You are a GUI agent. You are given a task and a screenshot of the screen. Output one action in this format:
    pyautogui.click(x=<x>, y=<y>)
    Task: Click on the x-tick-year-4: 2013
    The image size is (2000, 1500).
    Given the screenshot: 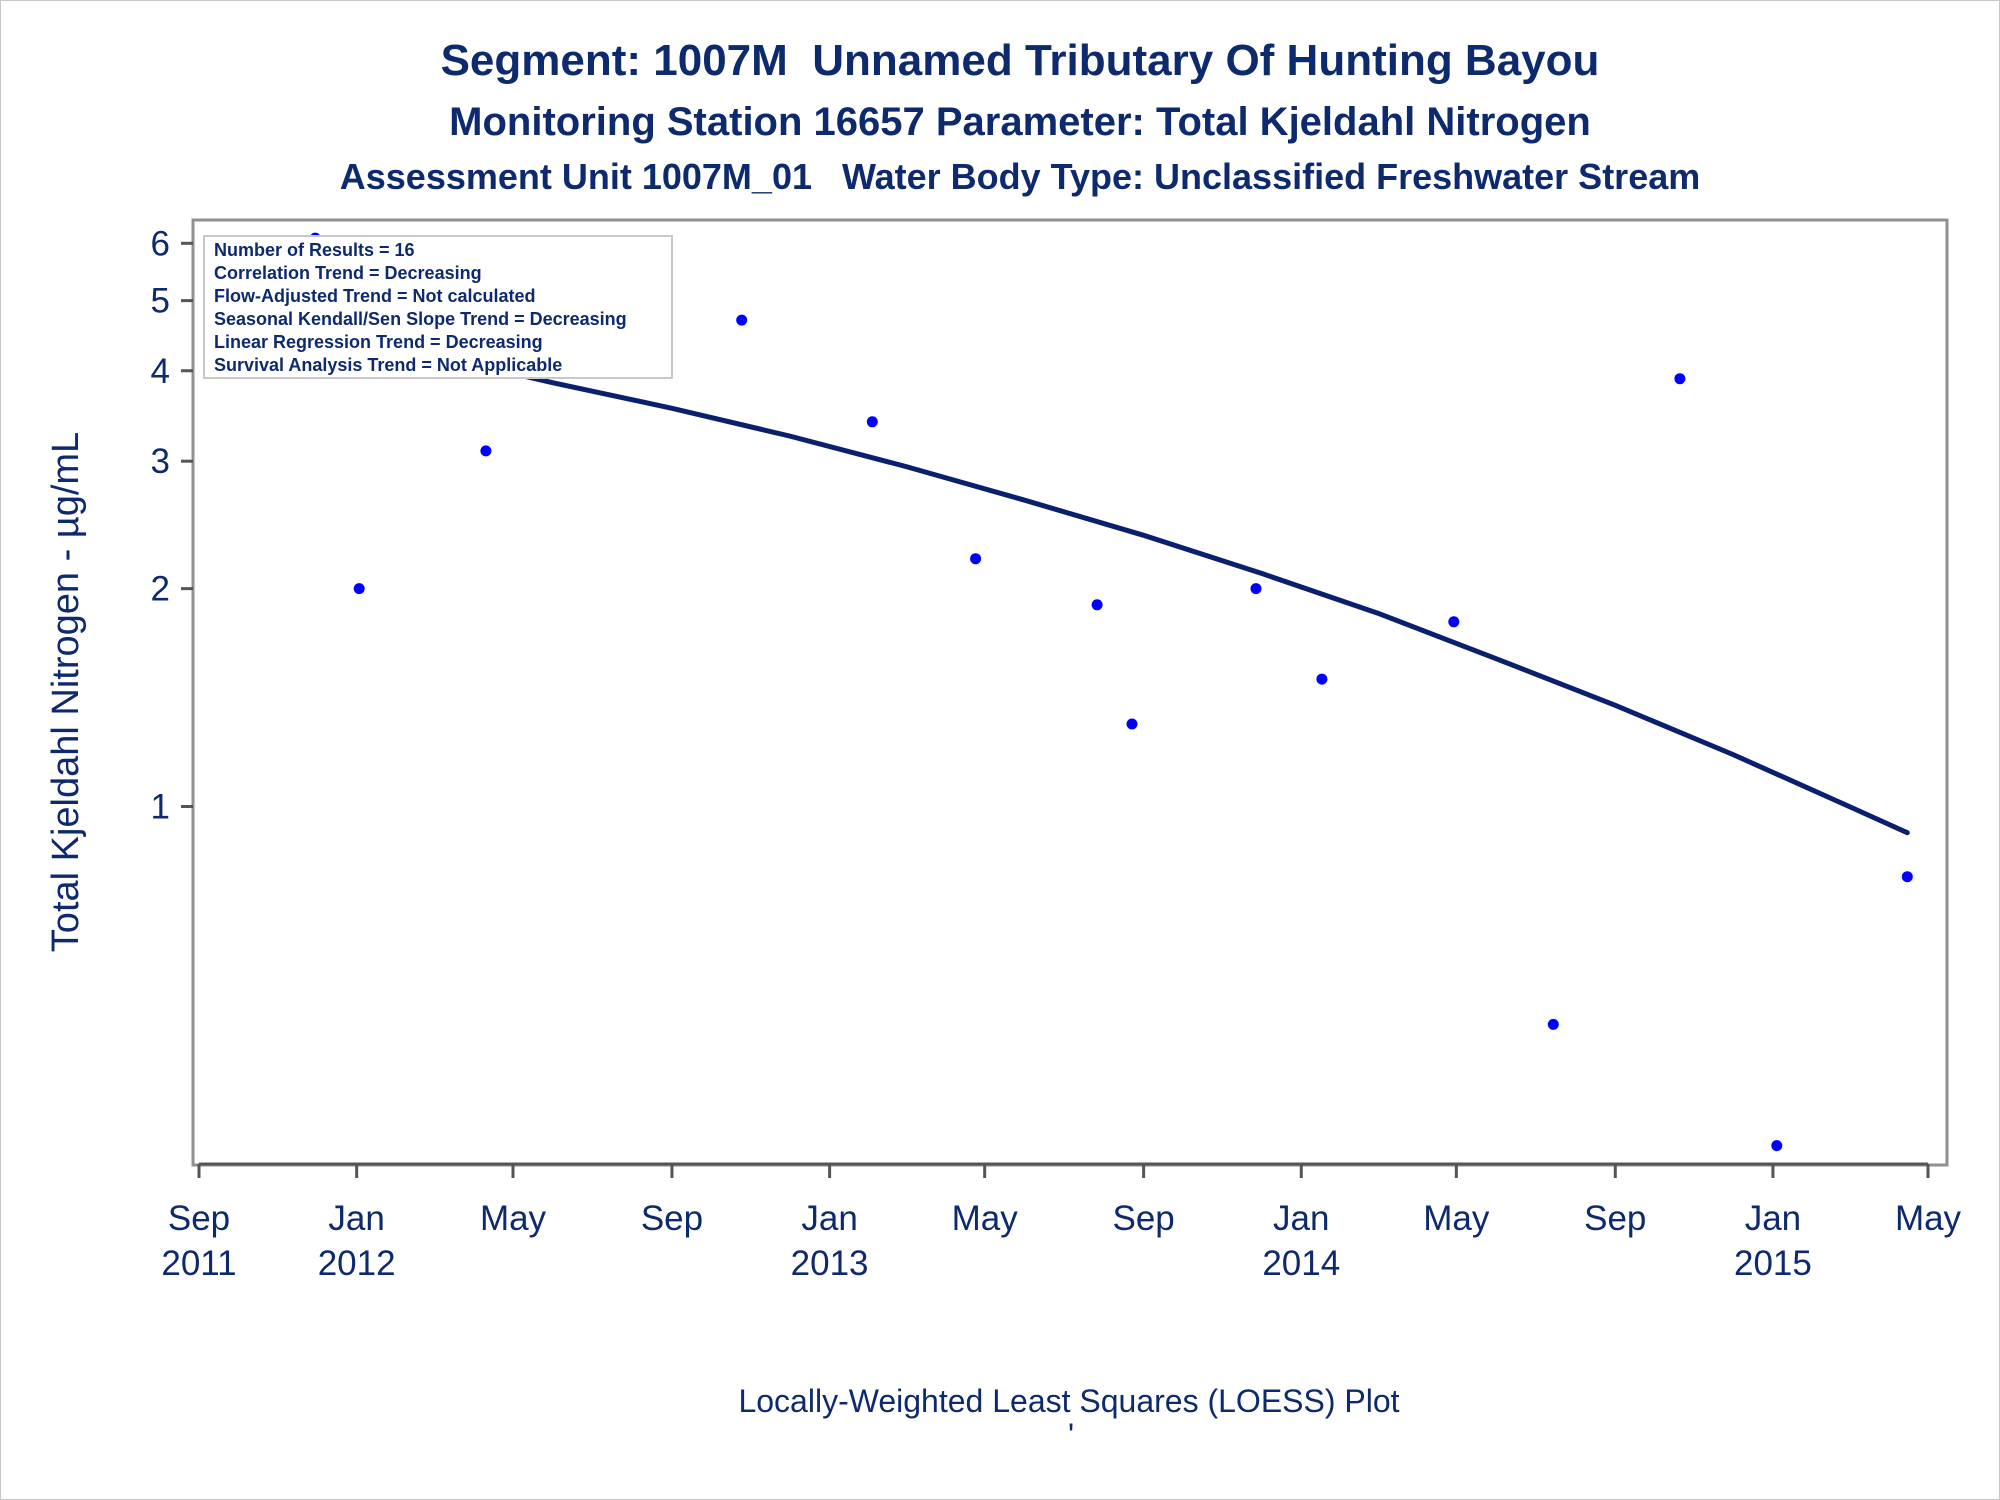 What is the action you would take?
    pyautogui.click(x=830, y=1263)
    